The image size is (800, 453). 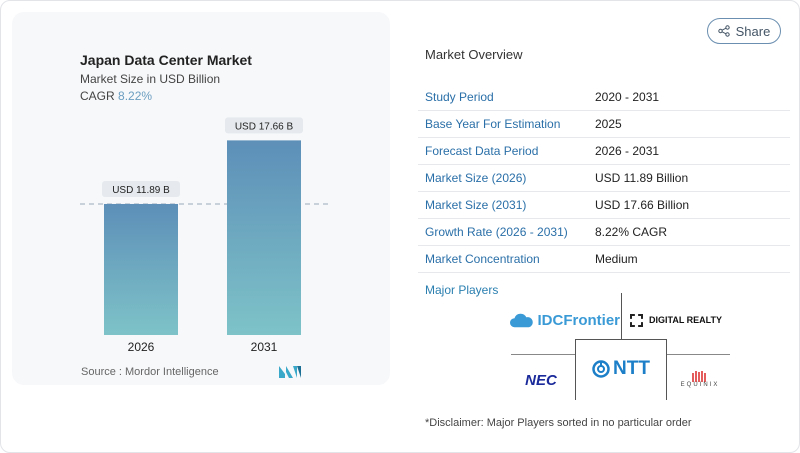 I want to click on row-label: Market Size (2026), so click(x=476, y=178).